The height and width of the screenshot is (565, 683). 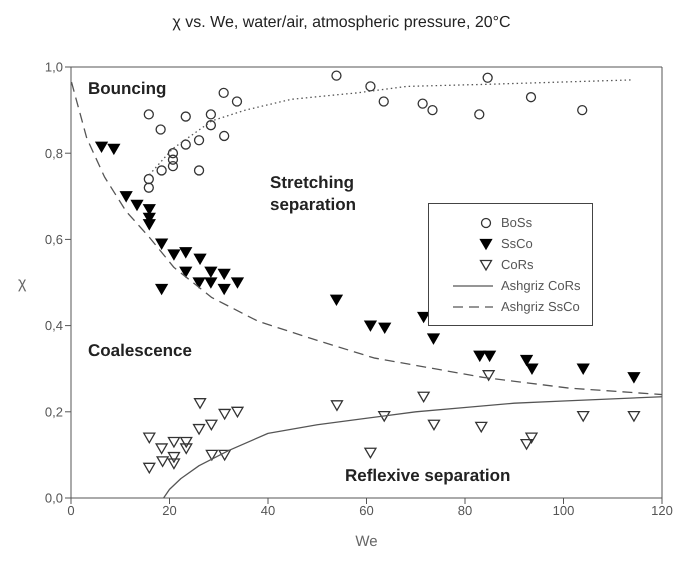 I want to click on legend-label: Ashgriz CoRs, so click(x=540, y=285).